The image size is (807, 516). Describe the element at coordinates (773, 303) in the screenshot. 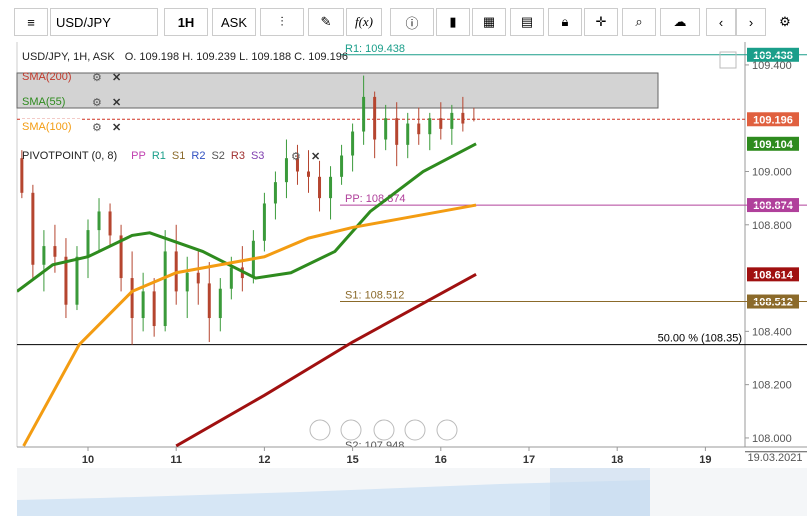

I see `price-label: 108.512` at that location.